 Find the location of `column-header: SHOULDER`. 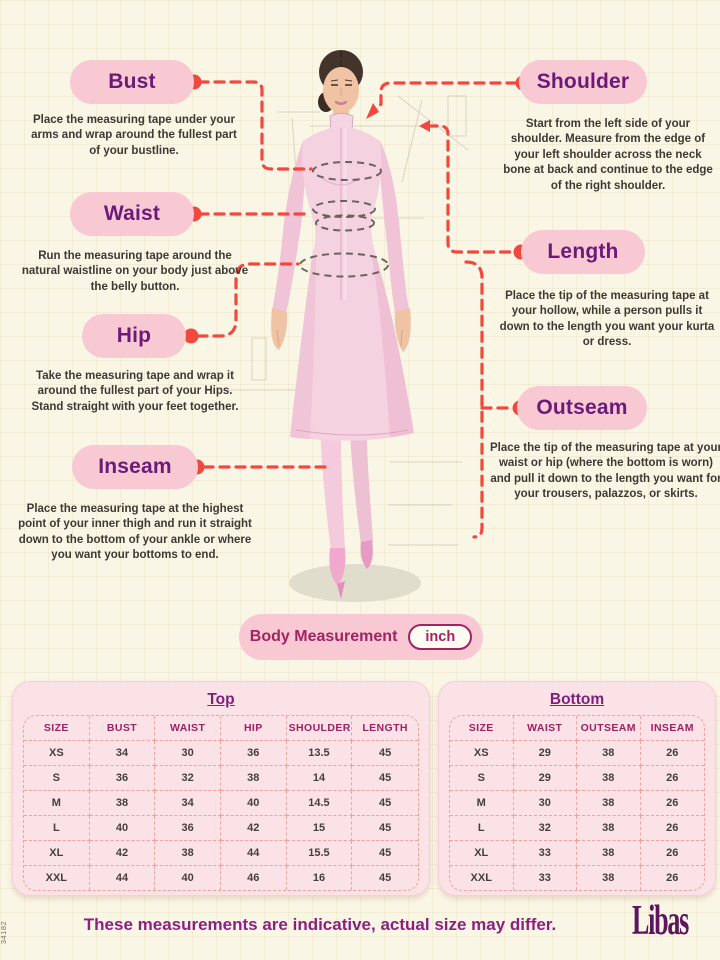

column-header: SHOULDER is located at coordinates (319, 728).